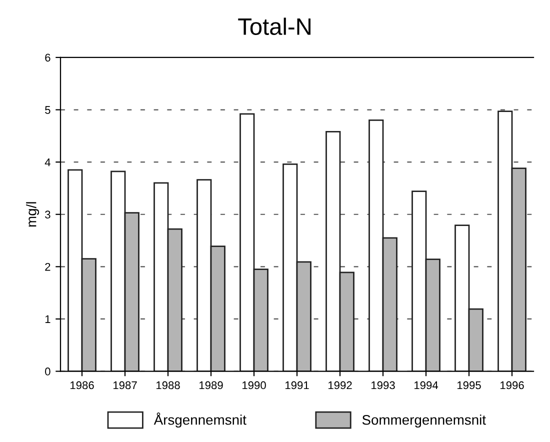 Image resolution: width=550 pixels, height=442 pixels. Describe the element at coordinates (47, 58) in the screenshot. I see `y-tick-label: 6` at that location.